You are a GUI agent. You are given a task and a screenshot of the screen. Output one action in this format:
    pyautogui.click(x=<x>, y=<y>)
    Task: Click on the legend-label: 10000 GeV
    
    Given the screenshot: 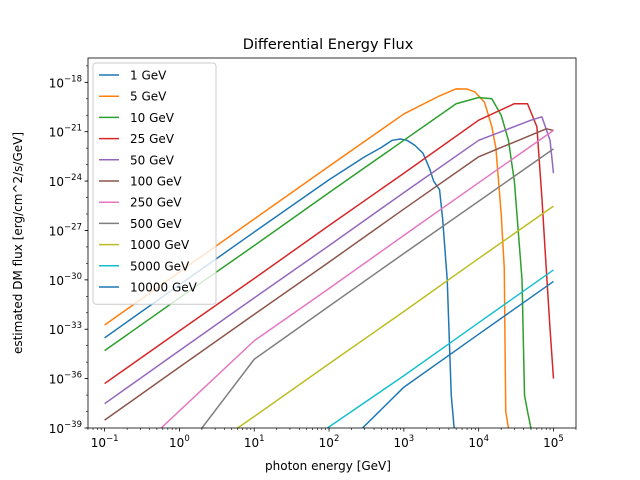 What is the action you would take?
    pyautogui.click(x=164, y=288)
    